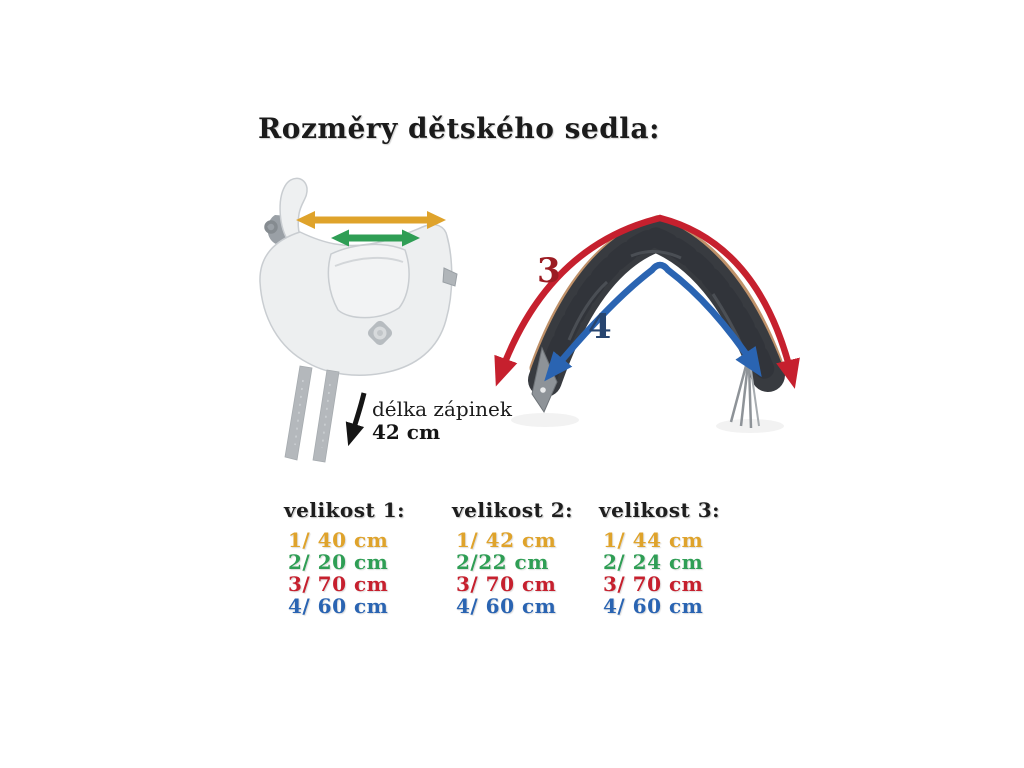 This screenshot has width=1024, height=768. Describe the element at coordinates (659, 510) in the screenshot. I see `size-column-header: velikost 3:` at that location.